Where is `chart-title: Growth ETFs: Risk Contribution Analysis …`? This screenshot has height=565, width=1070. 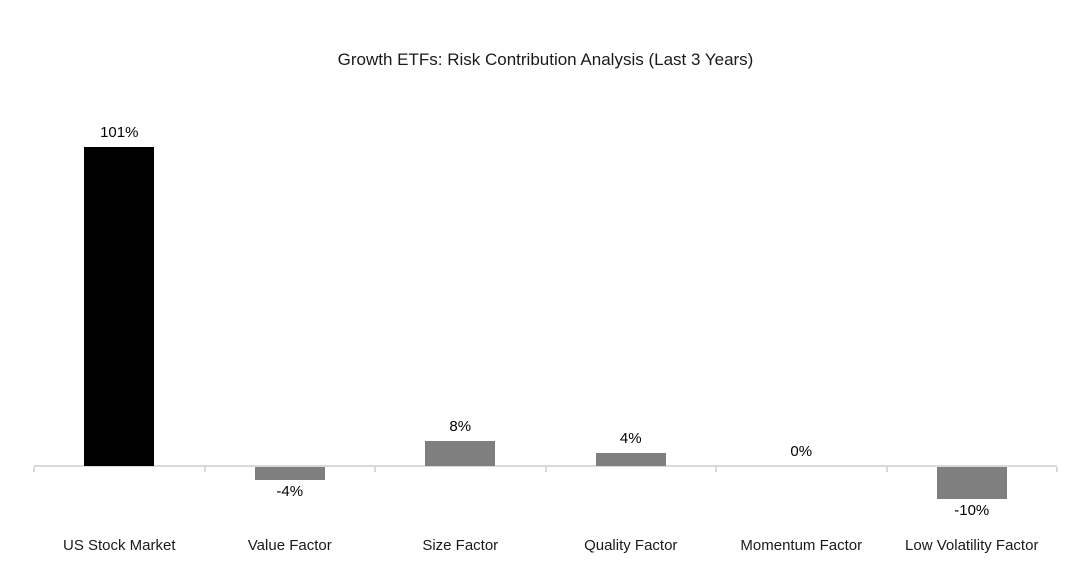 chart-title: Growth ETFs: Risk Contribution Analysis … is located at coordinates (545, 59).